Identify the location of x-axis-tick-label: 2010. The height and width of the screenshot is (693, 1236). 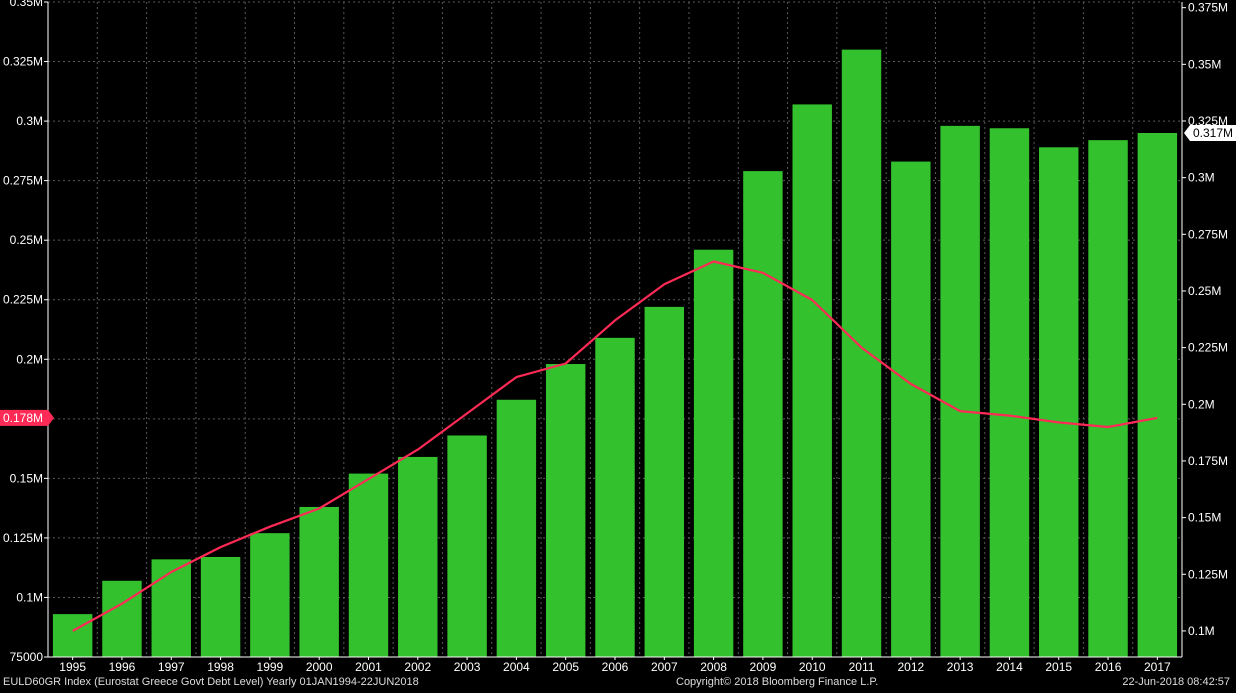
(812, 667).